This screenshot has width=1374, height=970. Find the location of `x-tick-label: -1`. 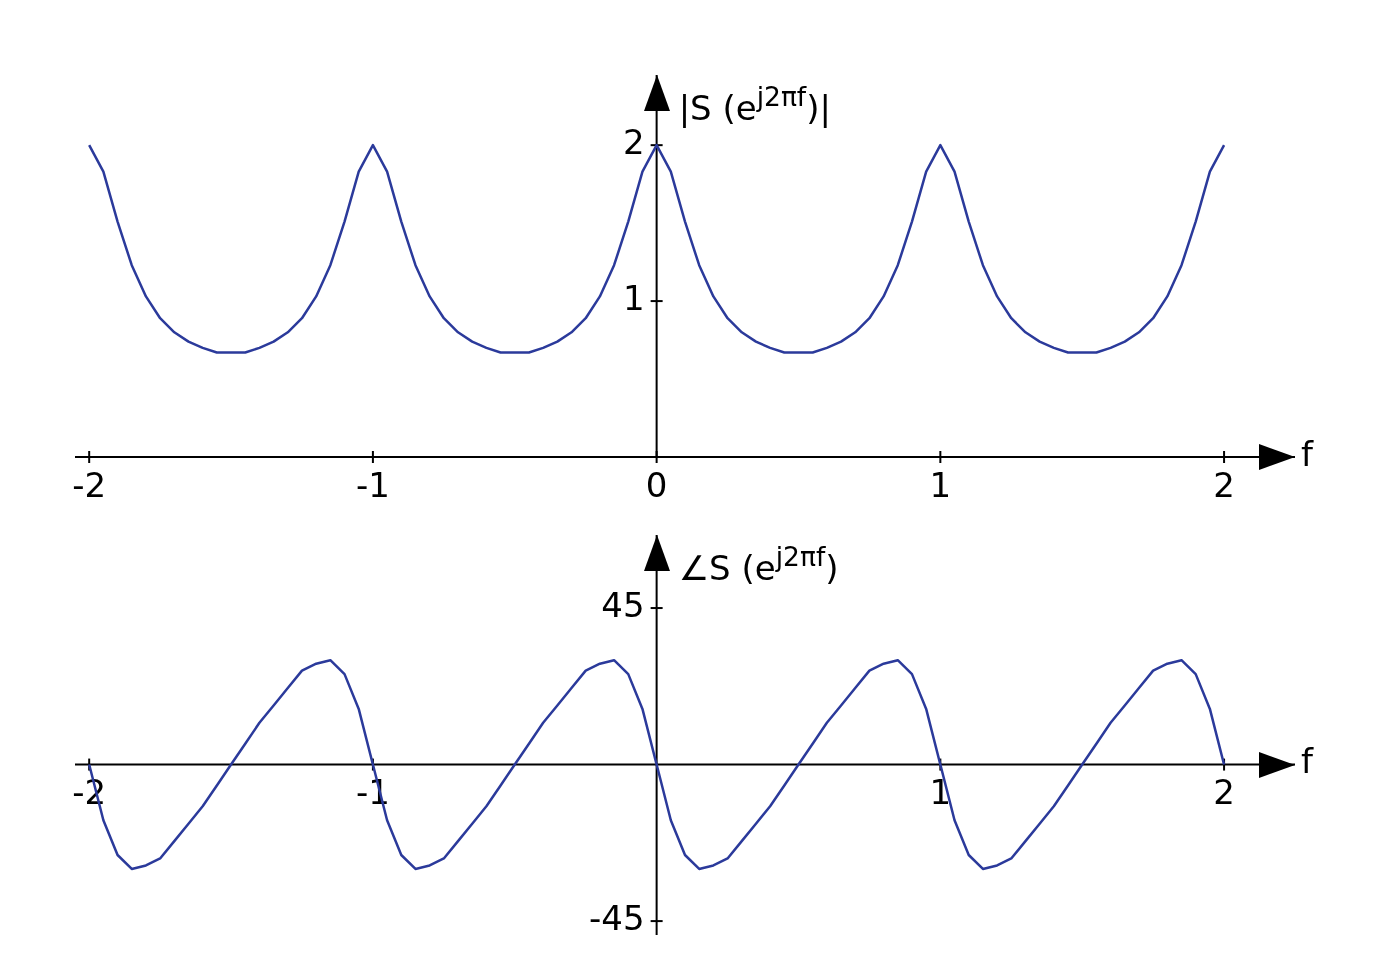

x-tick-label: -1 is located at coordinates (372, 484).